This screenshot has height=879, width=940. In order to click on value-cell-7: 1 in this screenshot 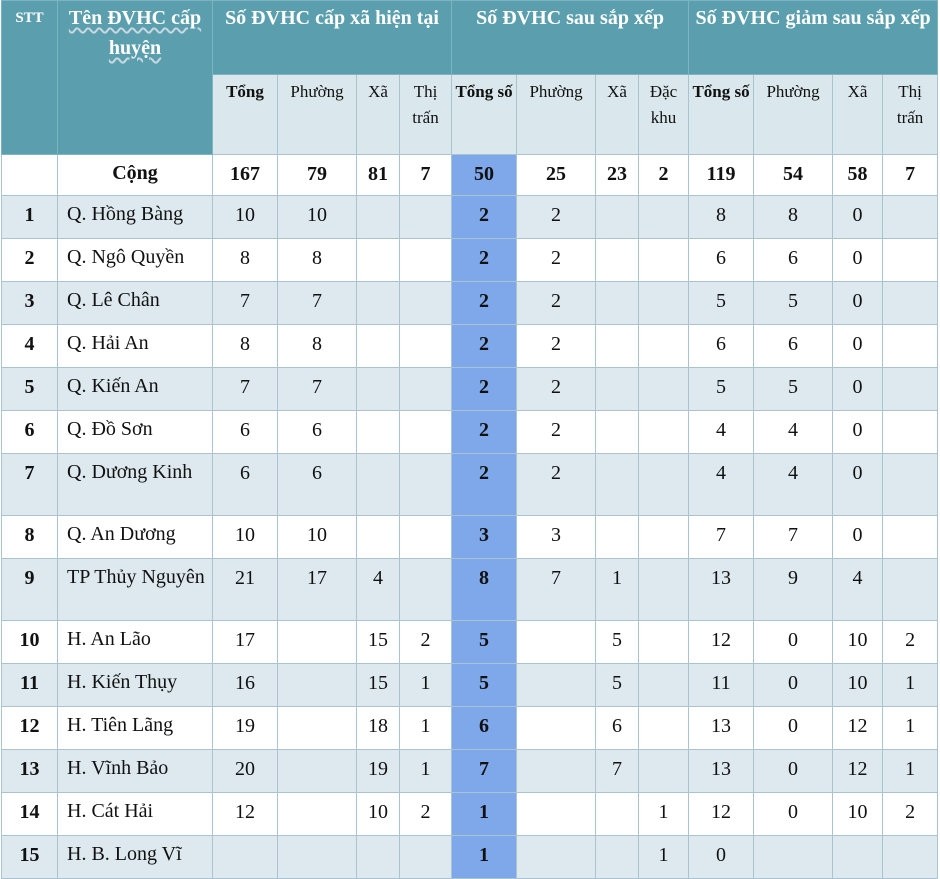, I will do `click(664, 814)`.